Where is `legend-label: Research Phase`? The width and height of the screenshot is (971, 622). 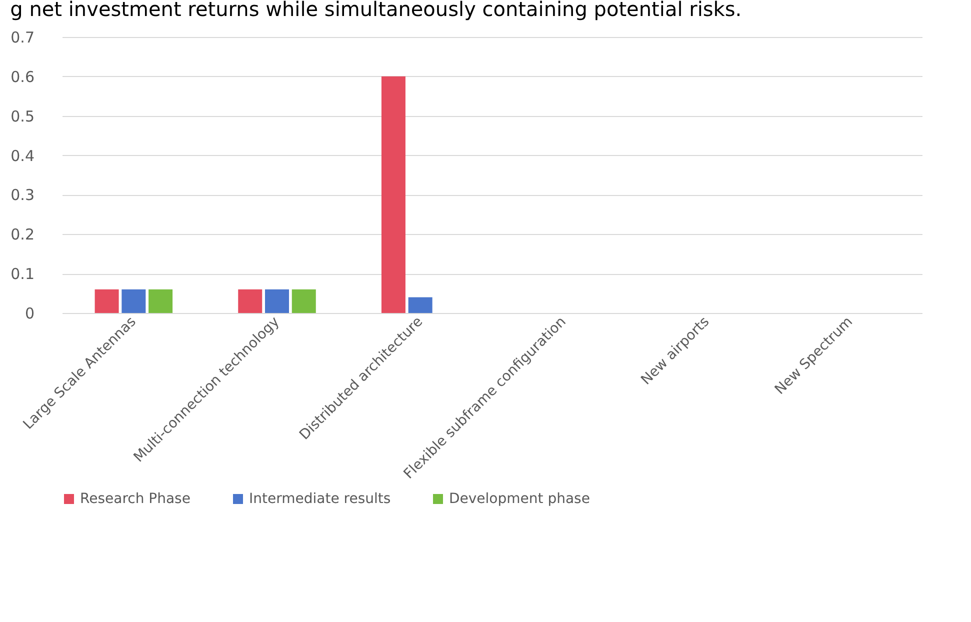 legend-label: Research Phase is located at coordinates (135, 499).